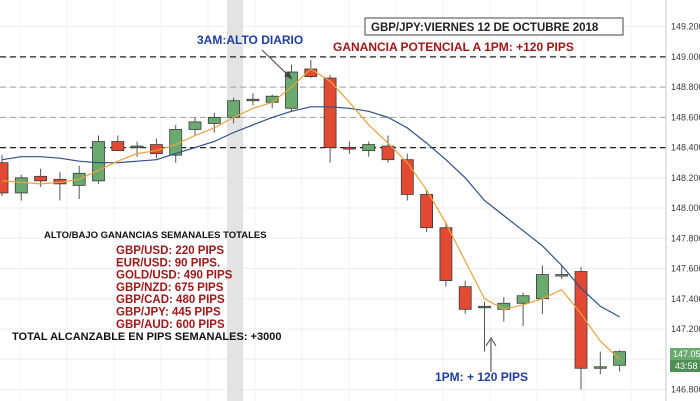 The image size is (700, 401). Describe the element at coordinates (685, 269) in the screenshot. I see `y-tick-label: 147.600` at that location.